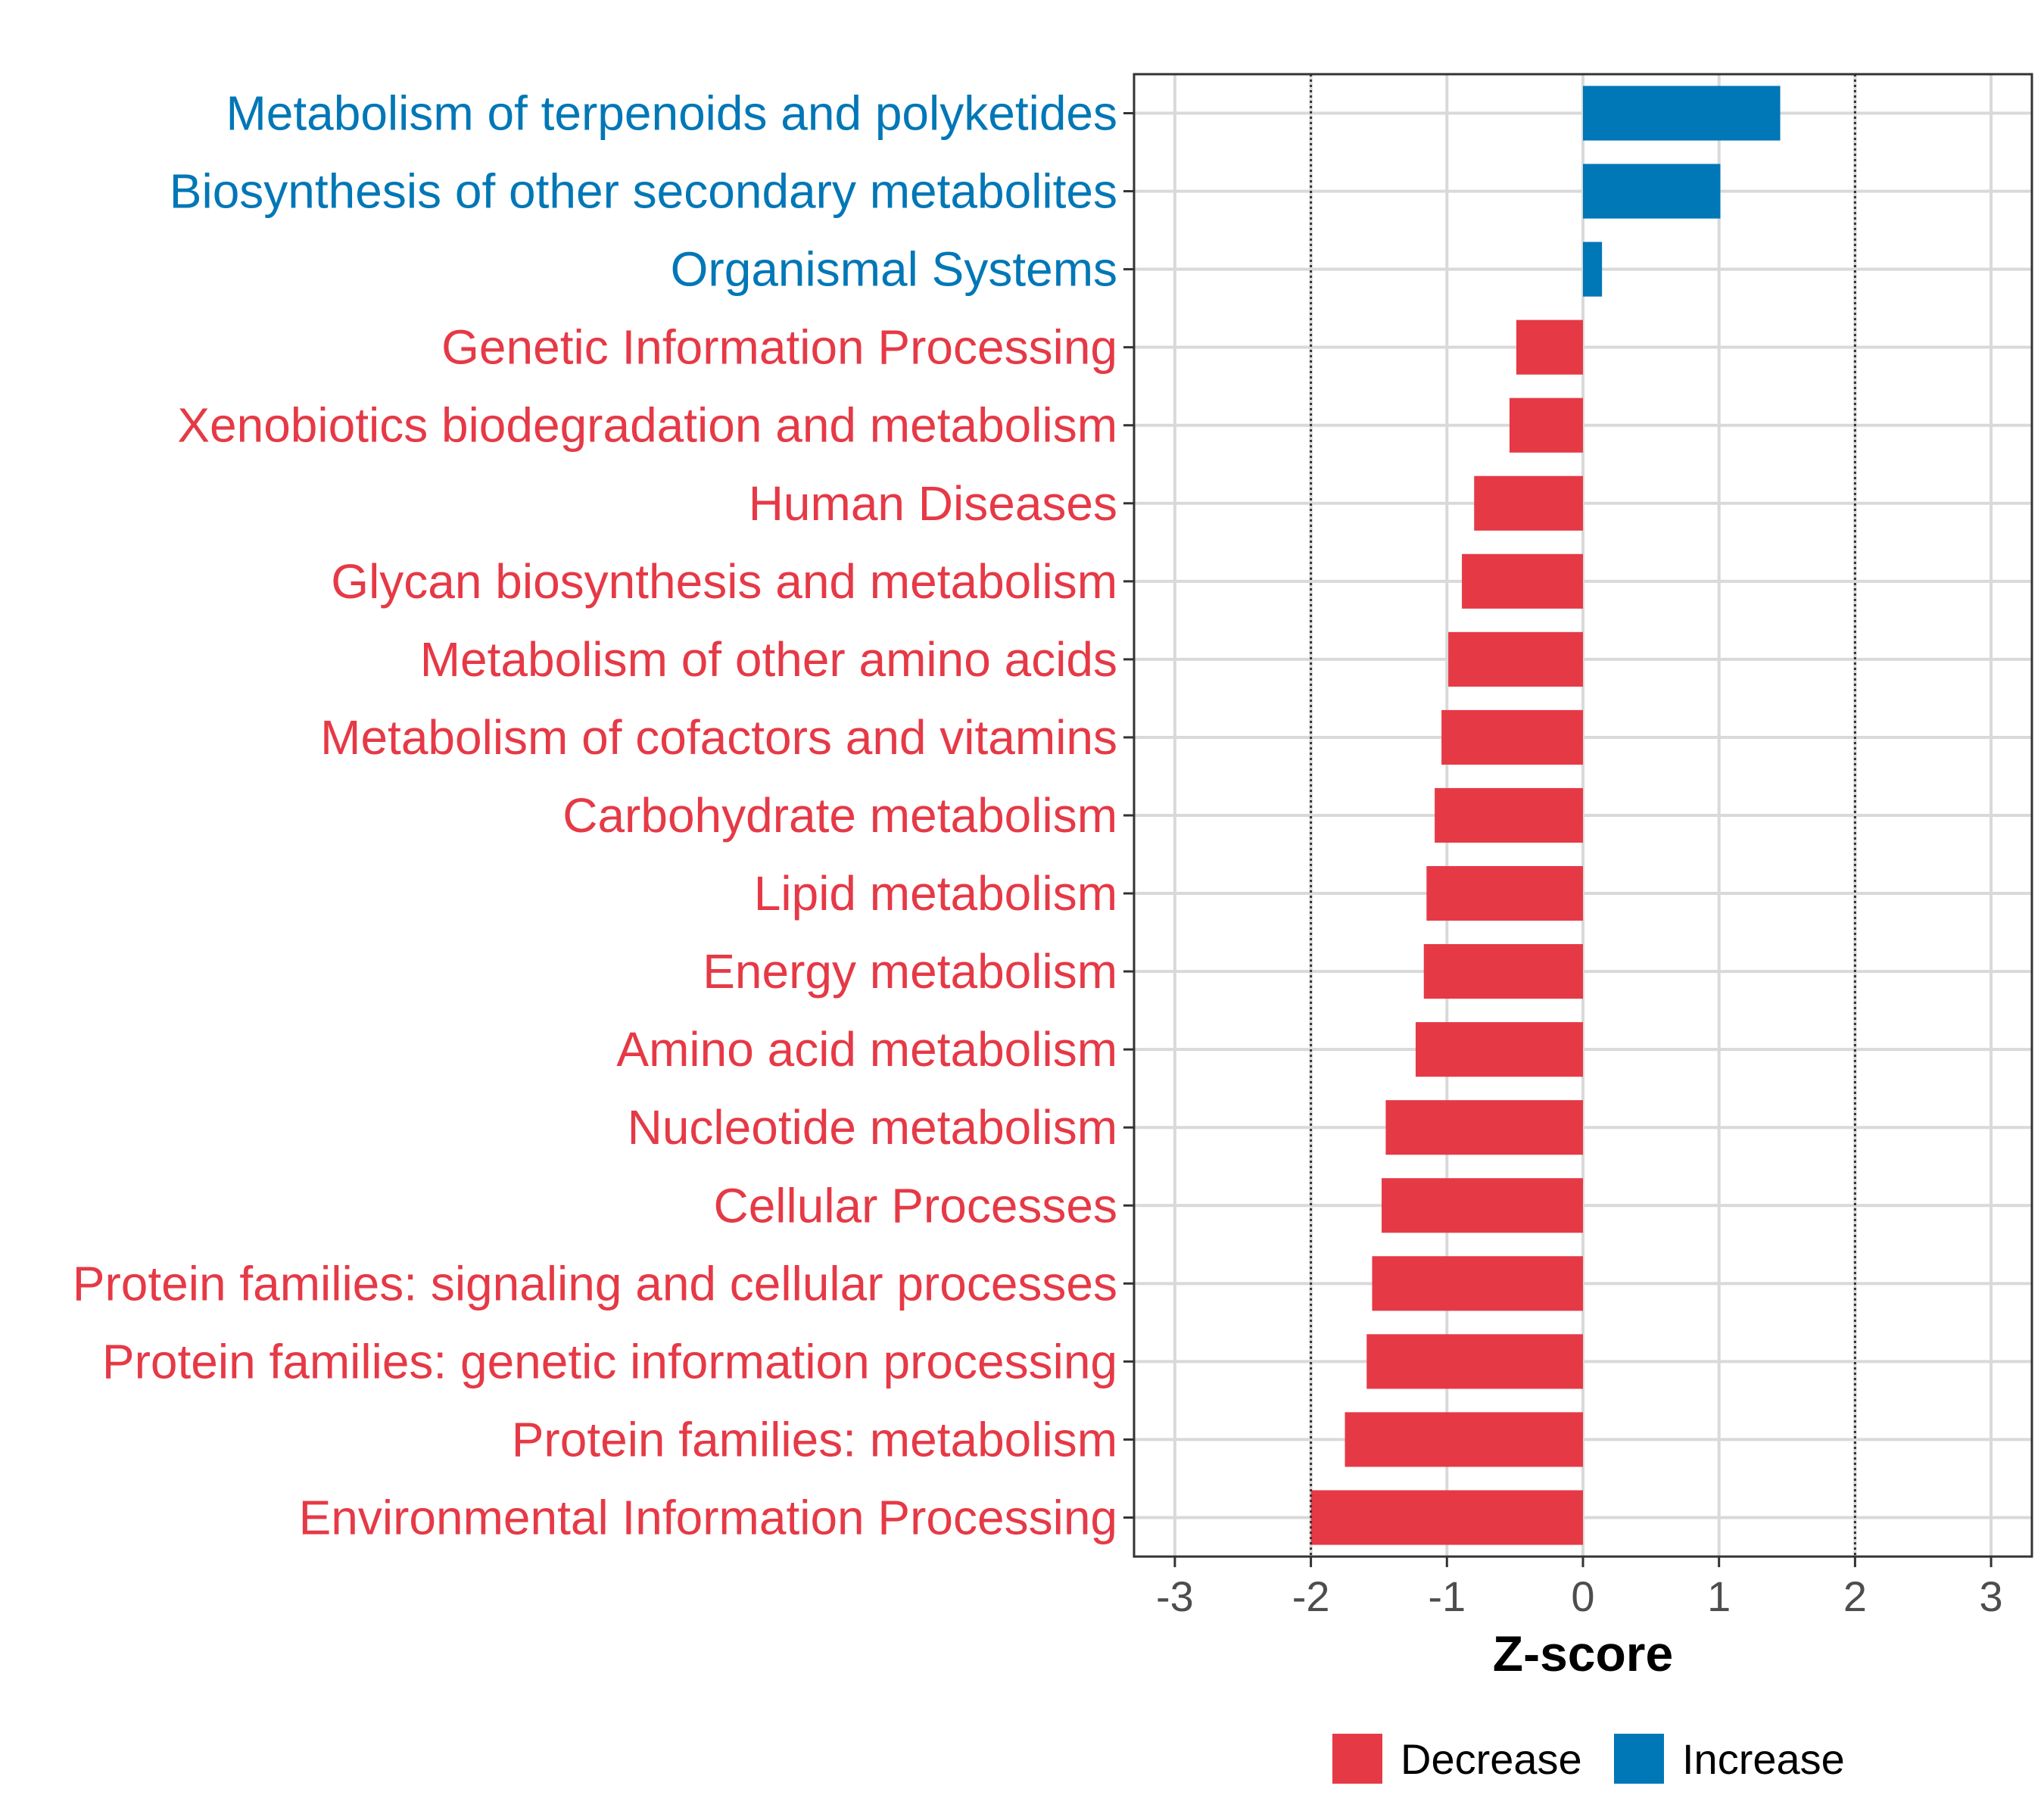  Describe the element at coordinates (1593, 269) in the screenshot. I see `bar-organismal-systems` at that location.